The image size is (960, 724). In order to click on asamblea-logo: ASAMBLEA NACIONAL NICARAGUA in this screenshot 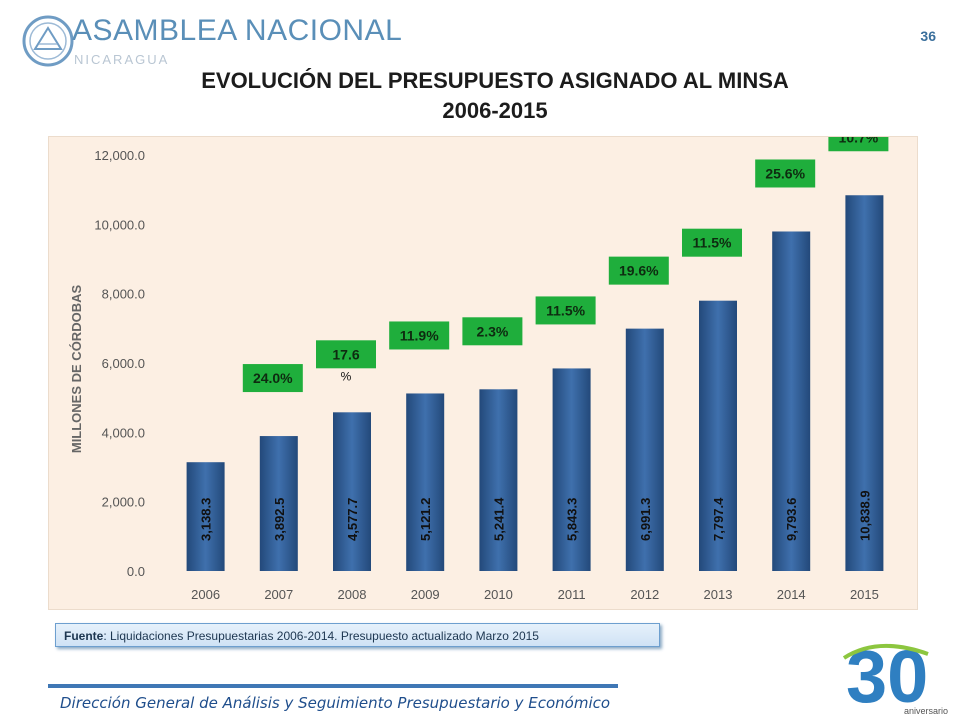, I will do `click(212, 42)`.